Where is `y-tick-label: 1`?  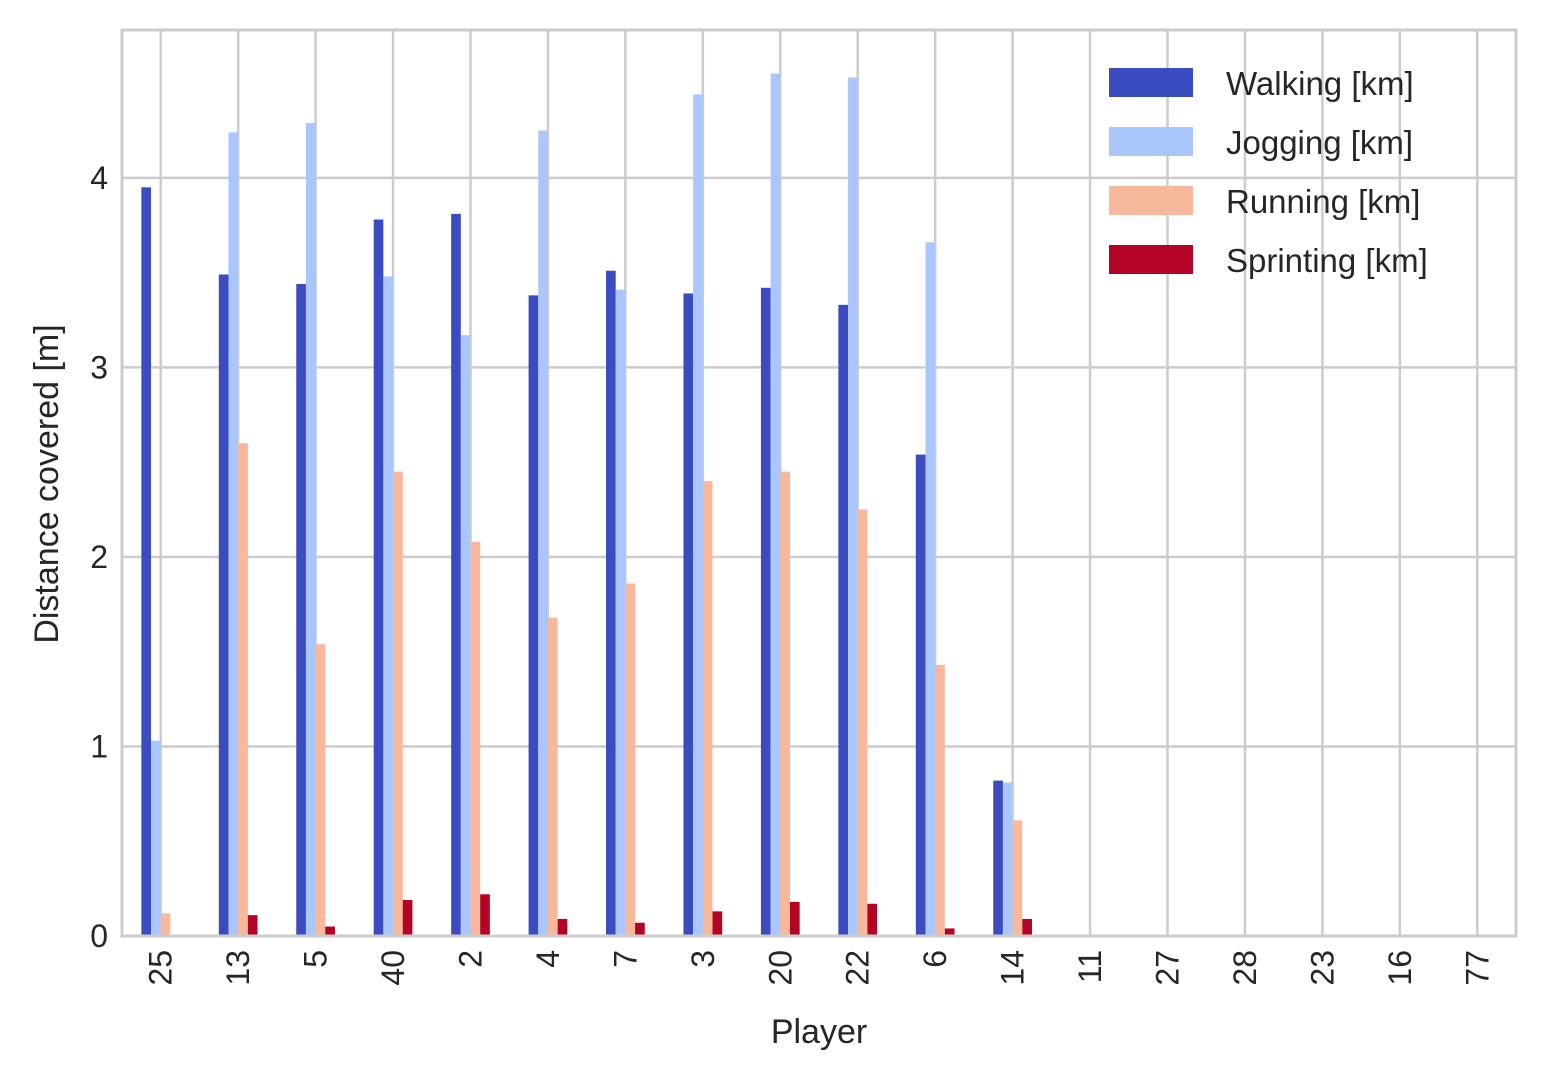 y-tick-label: 1 is located at coordinates (99, 746).